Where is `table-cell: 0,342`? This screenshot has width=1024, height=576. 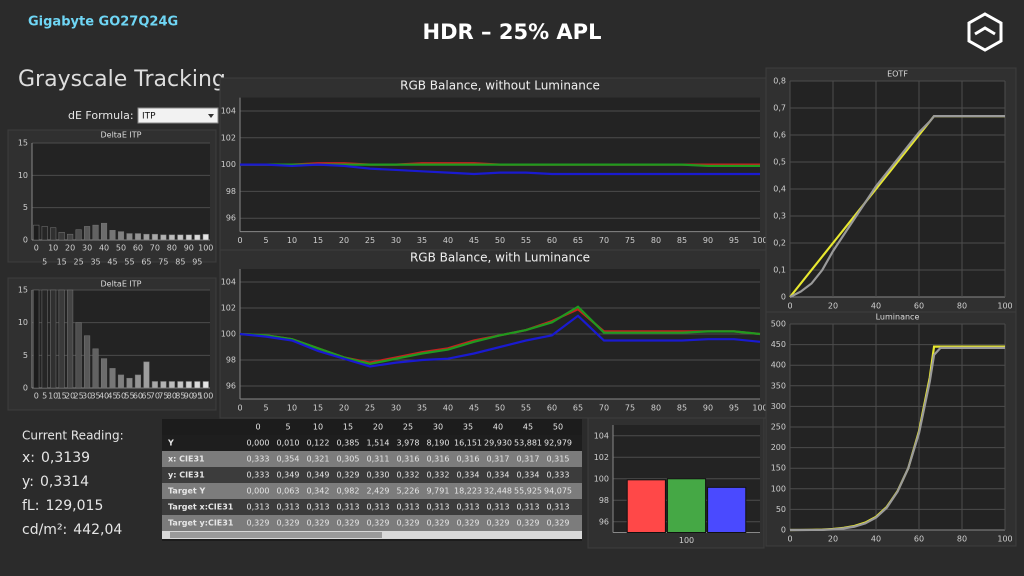
table-cell: 0,342 is located at coordinates (318, 491).